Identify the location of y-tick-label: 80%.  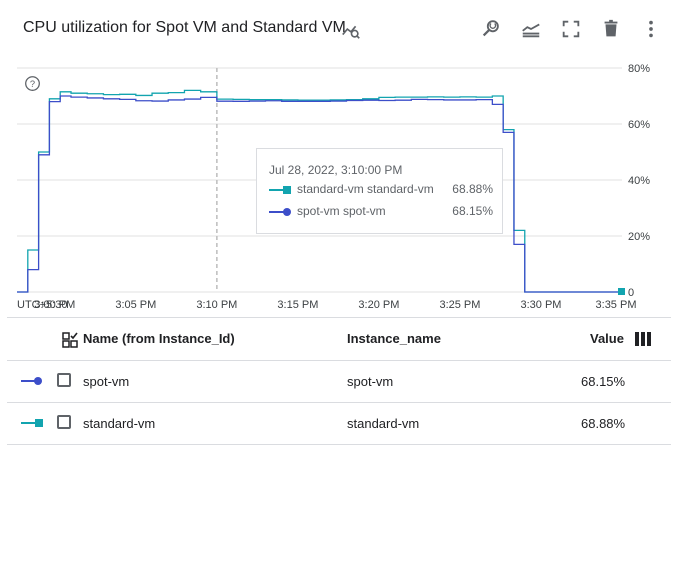
(639, 69).